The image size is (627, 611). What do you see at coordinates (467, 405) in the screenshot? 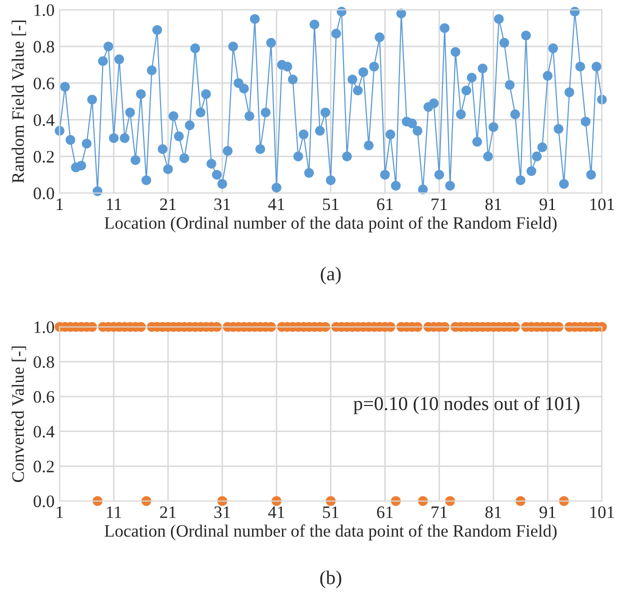
I see `annotation: p=0.10 (10 nodes out of 101)` at bounding box center [467, 405].